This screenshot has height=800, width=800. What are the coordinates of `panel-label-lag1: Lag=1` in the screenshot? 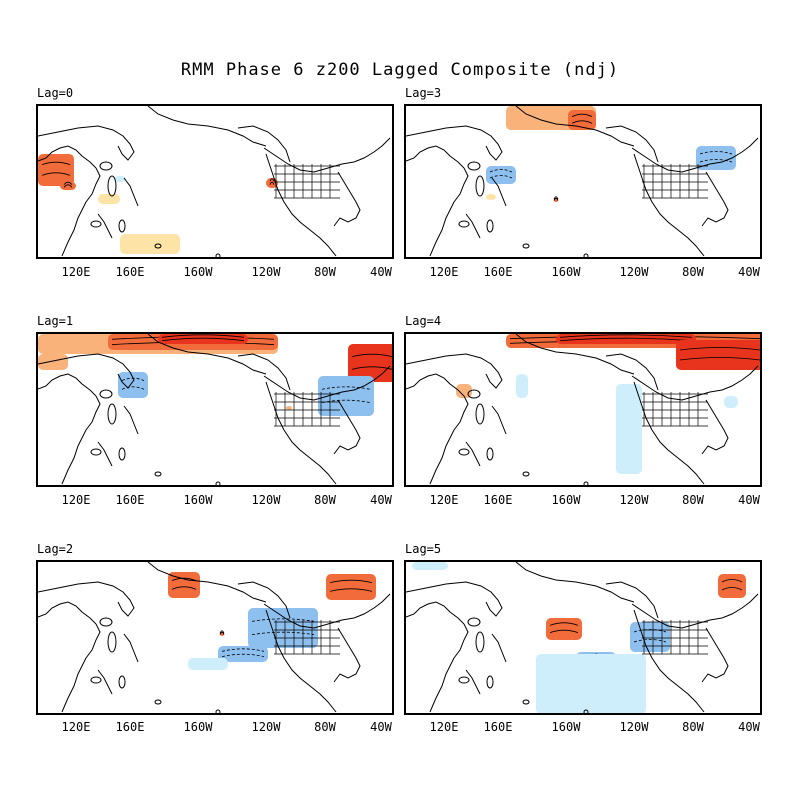 It's located at (55, 321).